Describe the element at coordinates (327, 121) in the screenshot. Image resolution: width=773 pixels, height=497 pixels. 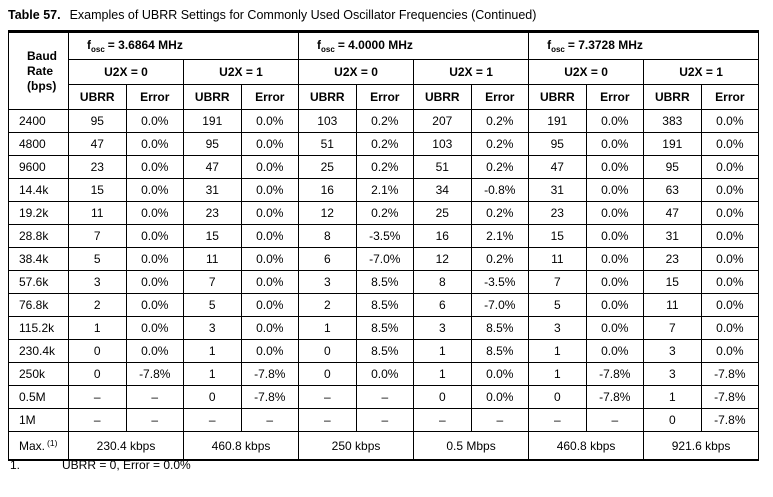
I see `ubrr-value-cell: 103` at that location.